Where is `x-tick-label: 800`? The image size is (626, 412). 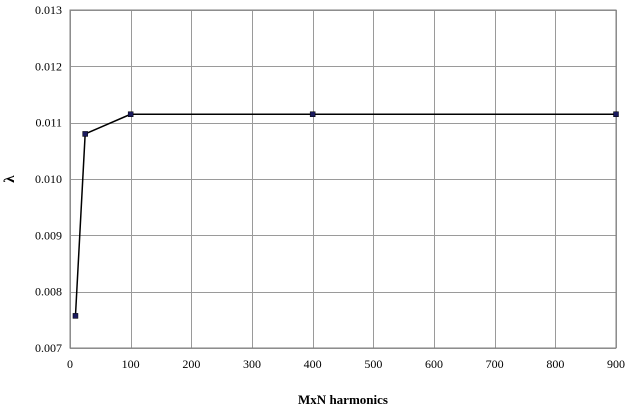
x-tick-label: 800 is located at coordinates (555, 364).